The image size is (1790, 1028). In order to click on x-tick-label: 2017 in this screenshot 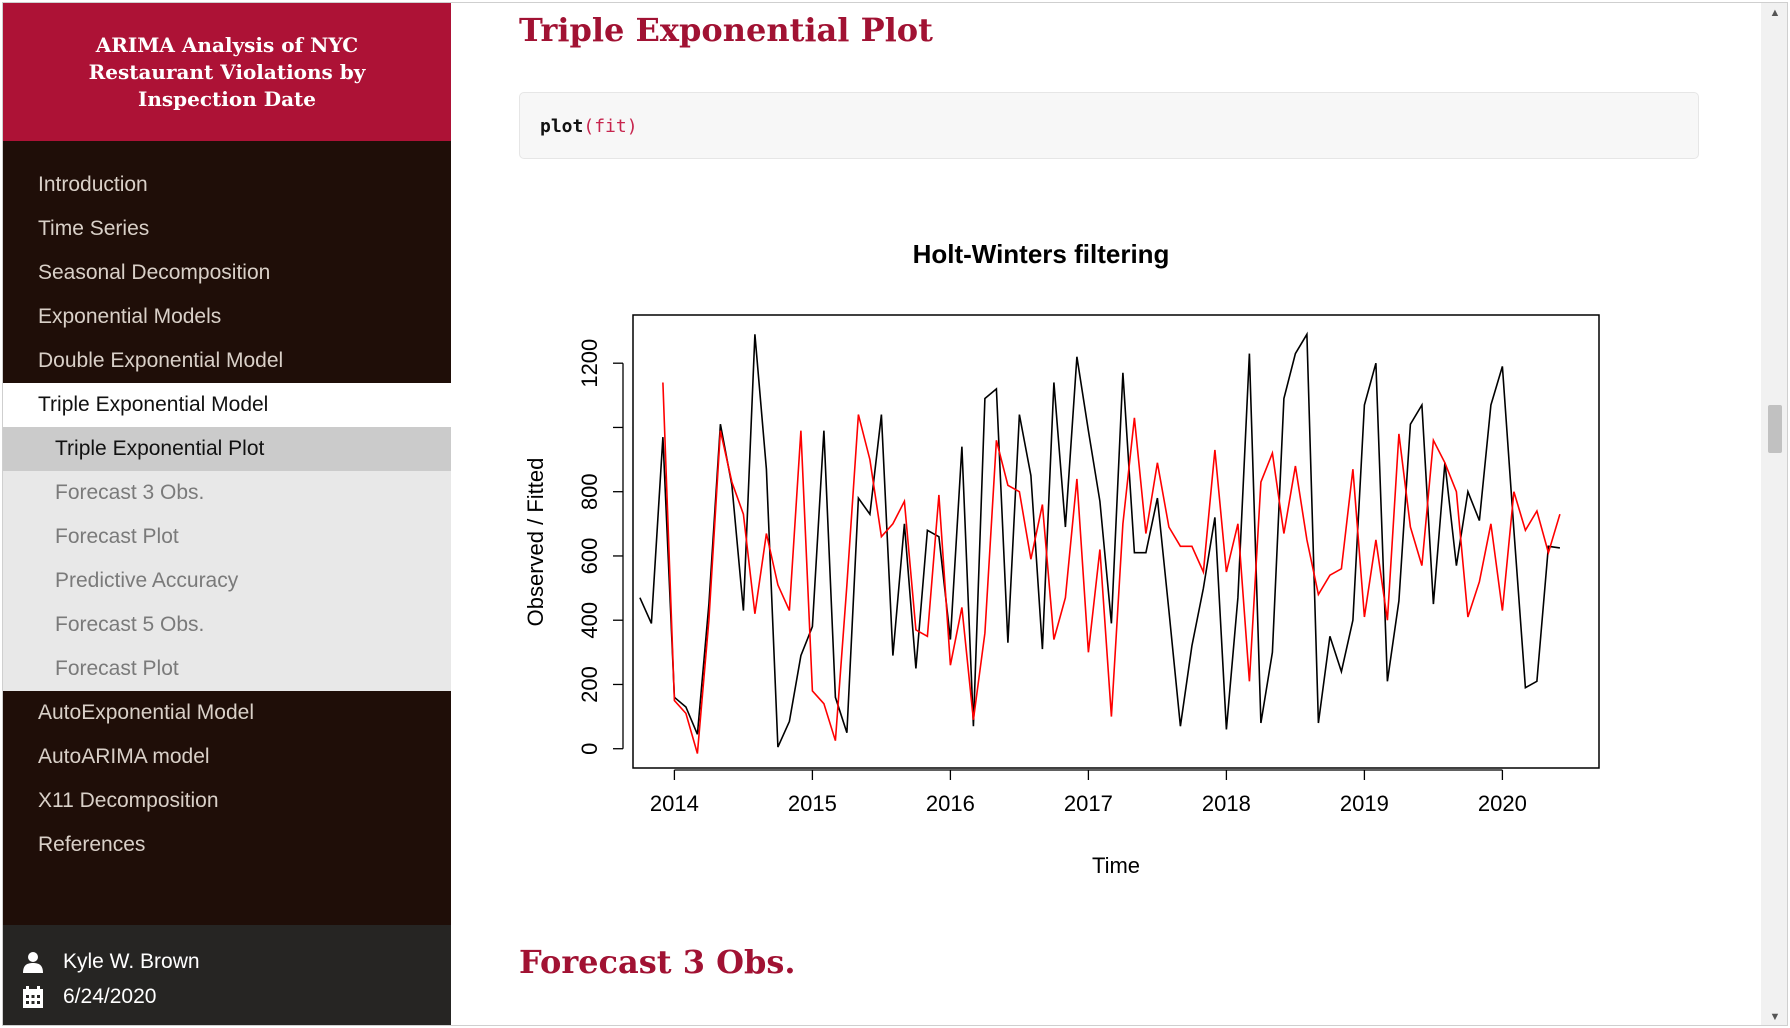, I will do `click(1088, 803)`.